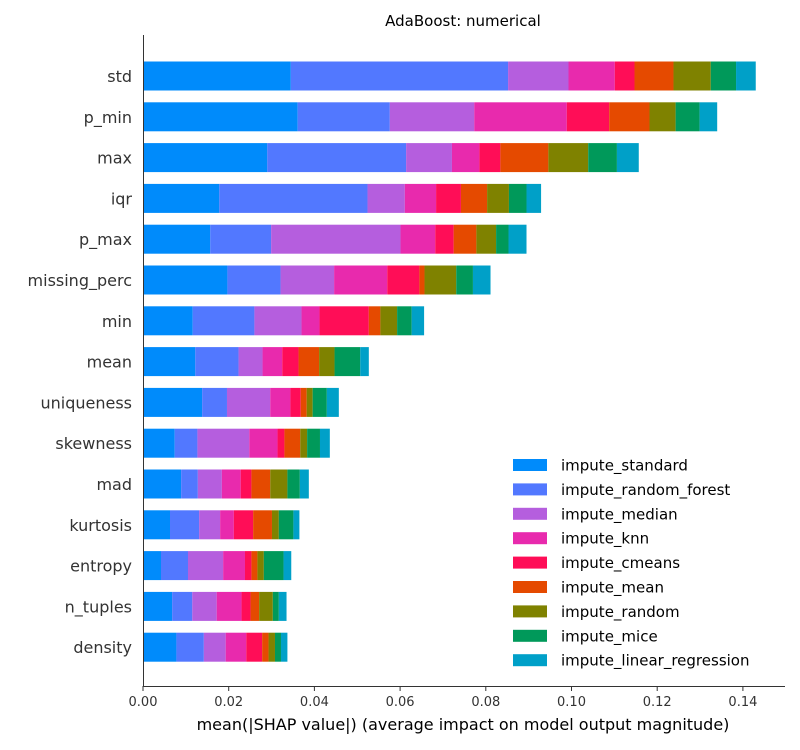 The height and width of the screenshot is (750, 800). I want to click on bar-skewness-impute_knn, so click(263, 443).